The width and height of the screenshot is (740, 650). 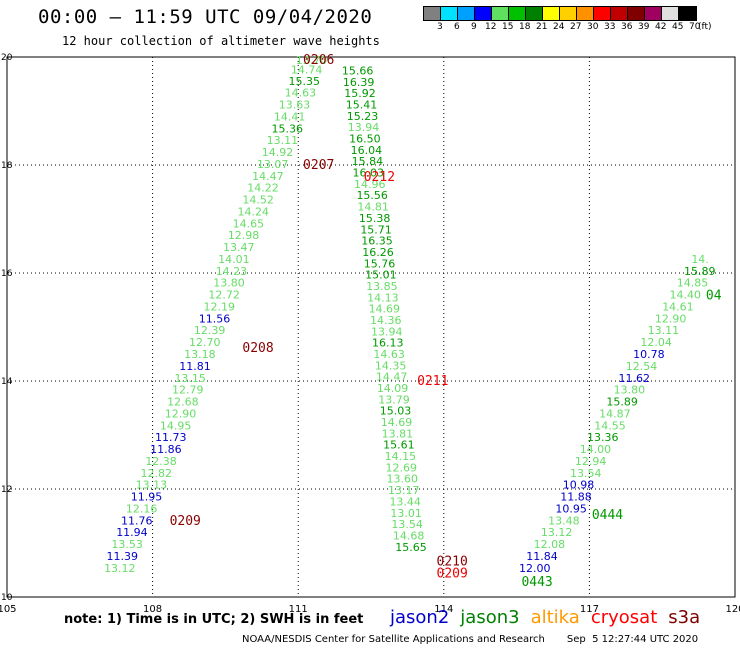 What do you see at coordinates (535, 568) in the screenshot?
I see `wave-height-point: 12.00` at bounding box center [535, 568].